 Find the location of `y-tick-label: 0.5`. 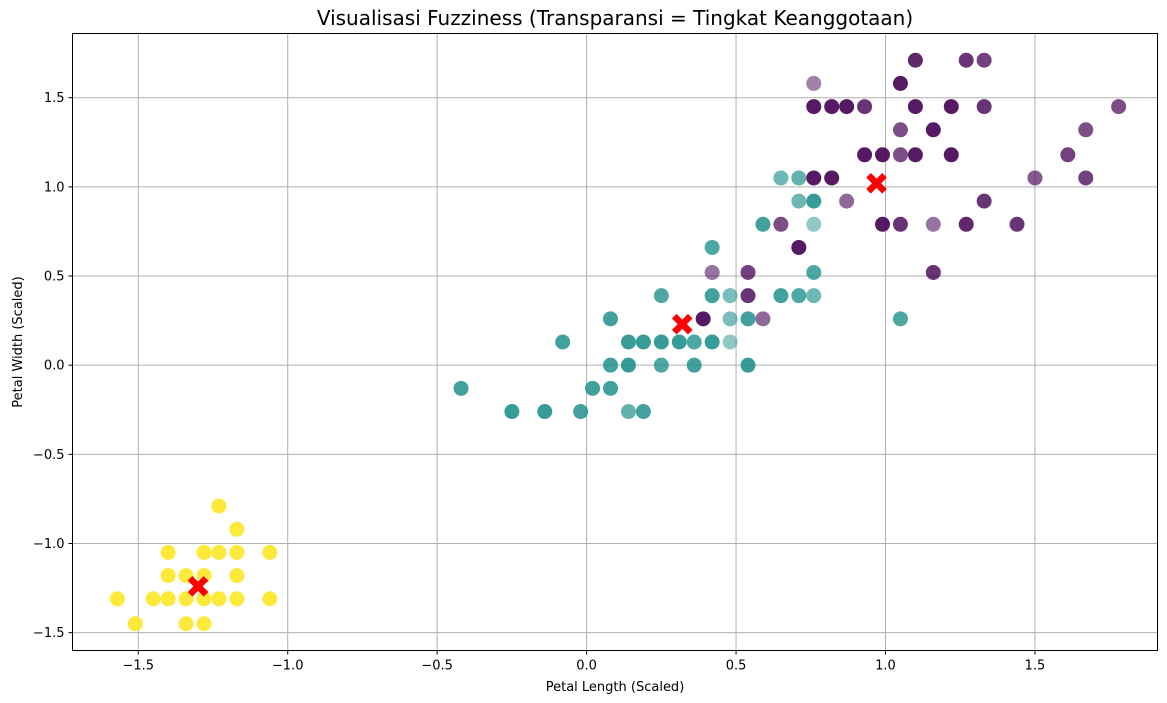

y-tick-label: 0.5 is located at coordinates (54, 277).